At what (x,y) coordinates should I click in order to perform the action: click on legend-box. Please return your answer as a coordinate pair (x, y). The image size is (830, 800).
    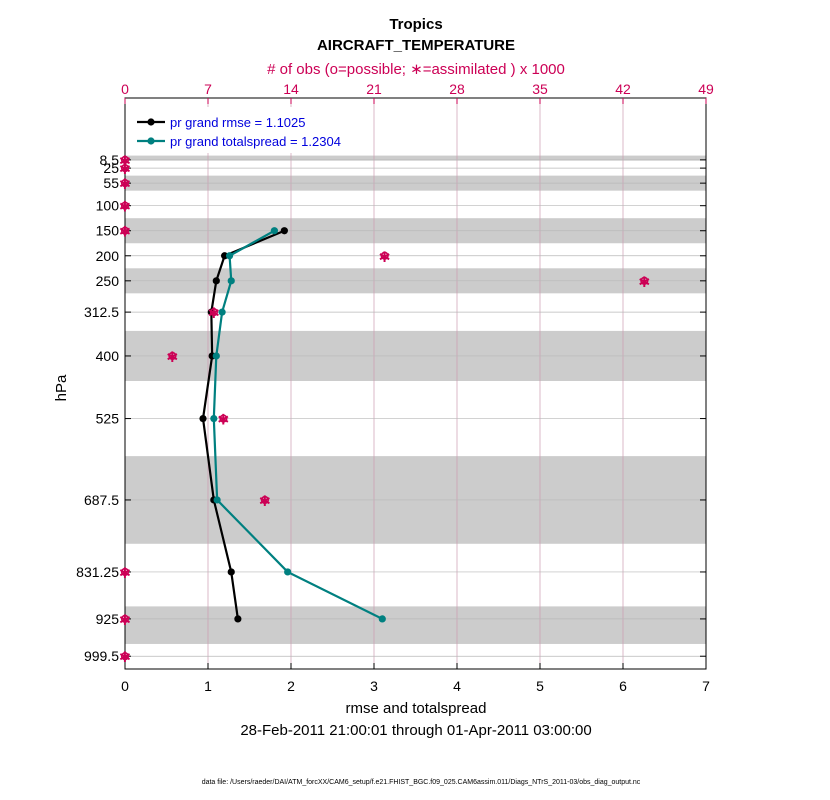
    Looking at the image, I should click on (253, 130).